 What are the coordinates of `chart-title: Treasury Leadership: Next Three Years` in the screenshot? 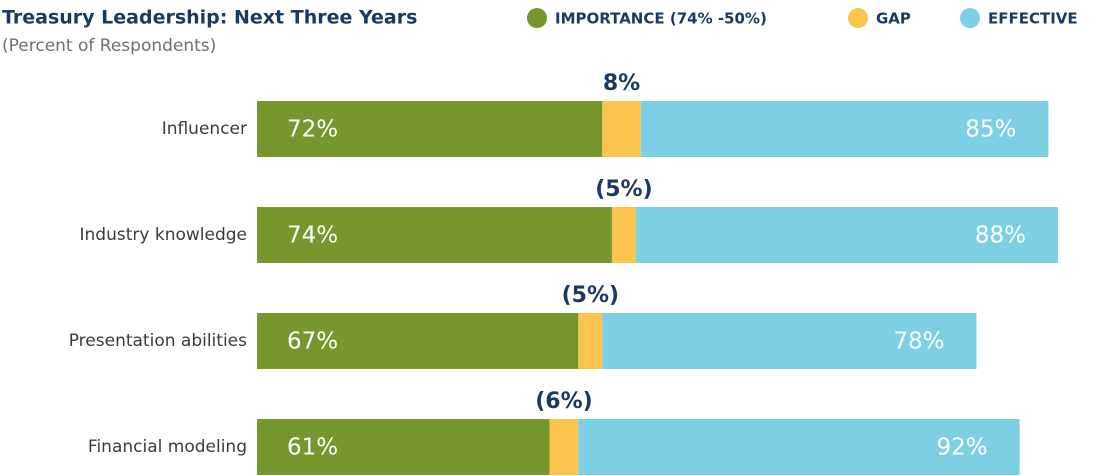 It's located at (209, 18).